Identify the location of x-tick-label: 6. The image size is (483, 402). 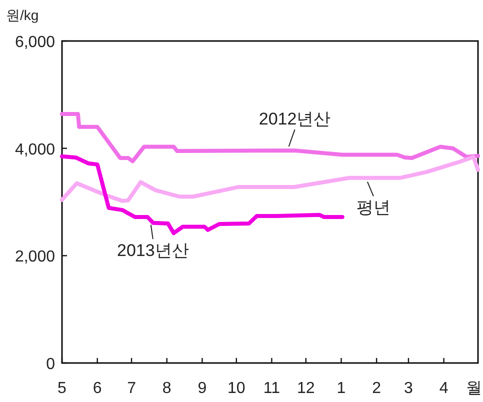
(97, 388).